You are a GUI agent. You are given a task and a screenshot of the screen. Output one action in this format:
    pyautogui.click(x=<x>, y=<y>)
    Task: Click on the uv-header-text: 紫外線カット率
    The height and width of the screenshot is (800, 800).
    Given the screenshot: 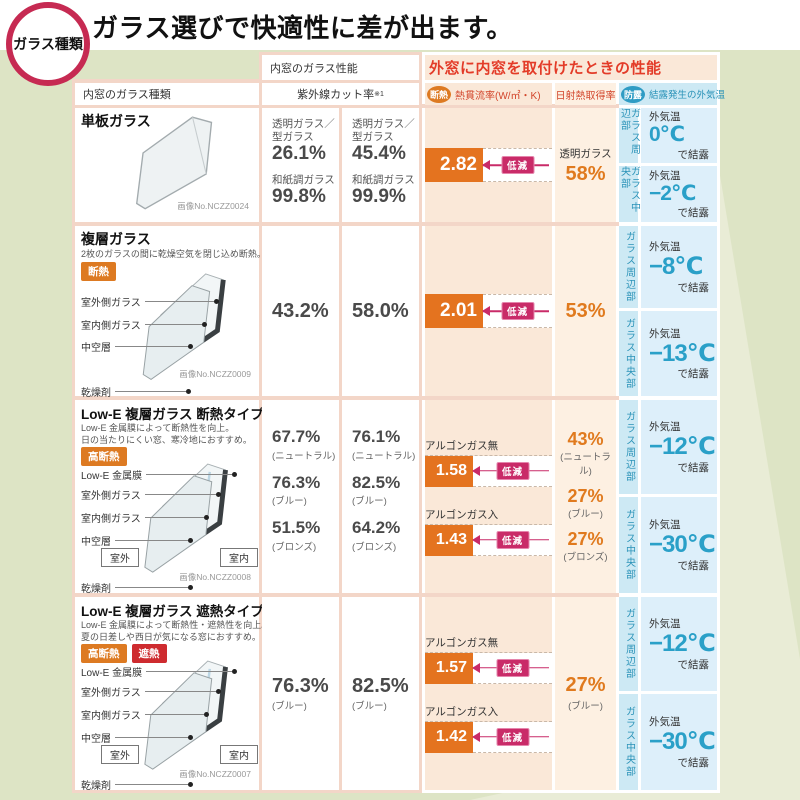 What is the action you would take?
    pyautogui.click(x=336, y=95)
    